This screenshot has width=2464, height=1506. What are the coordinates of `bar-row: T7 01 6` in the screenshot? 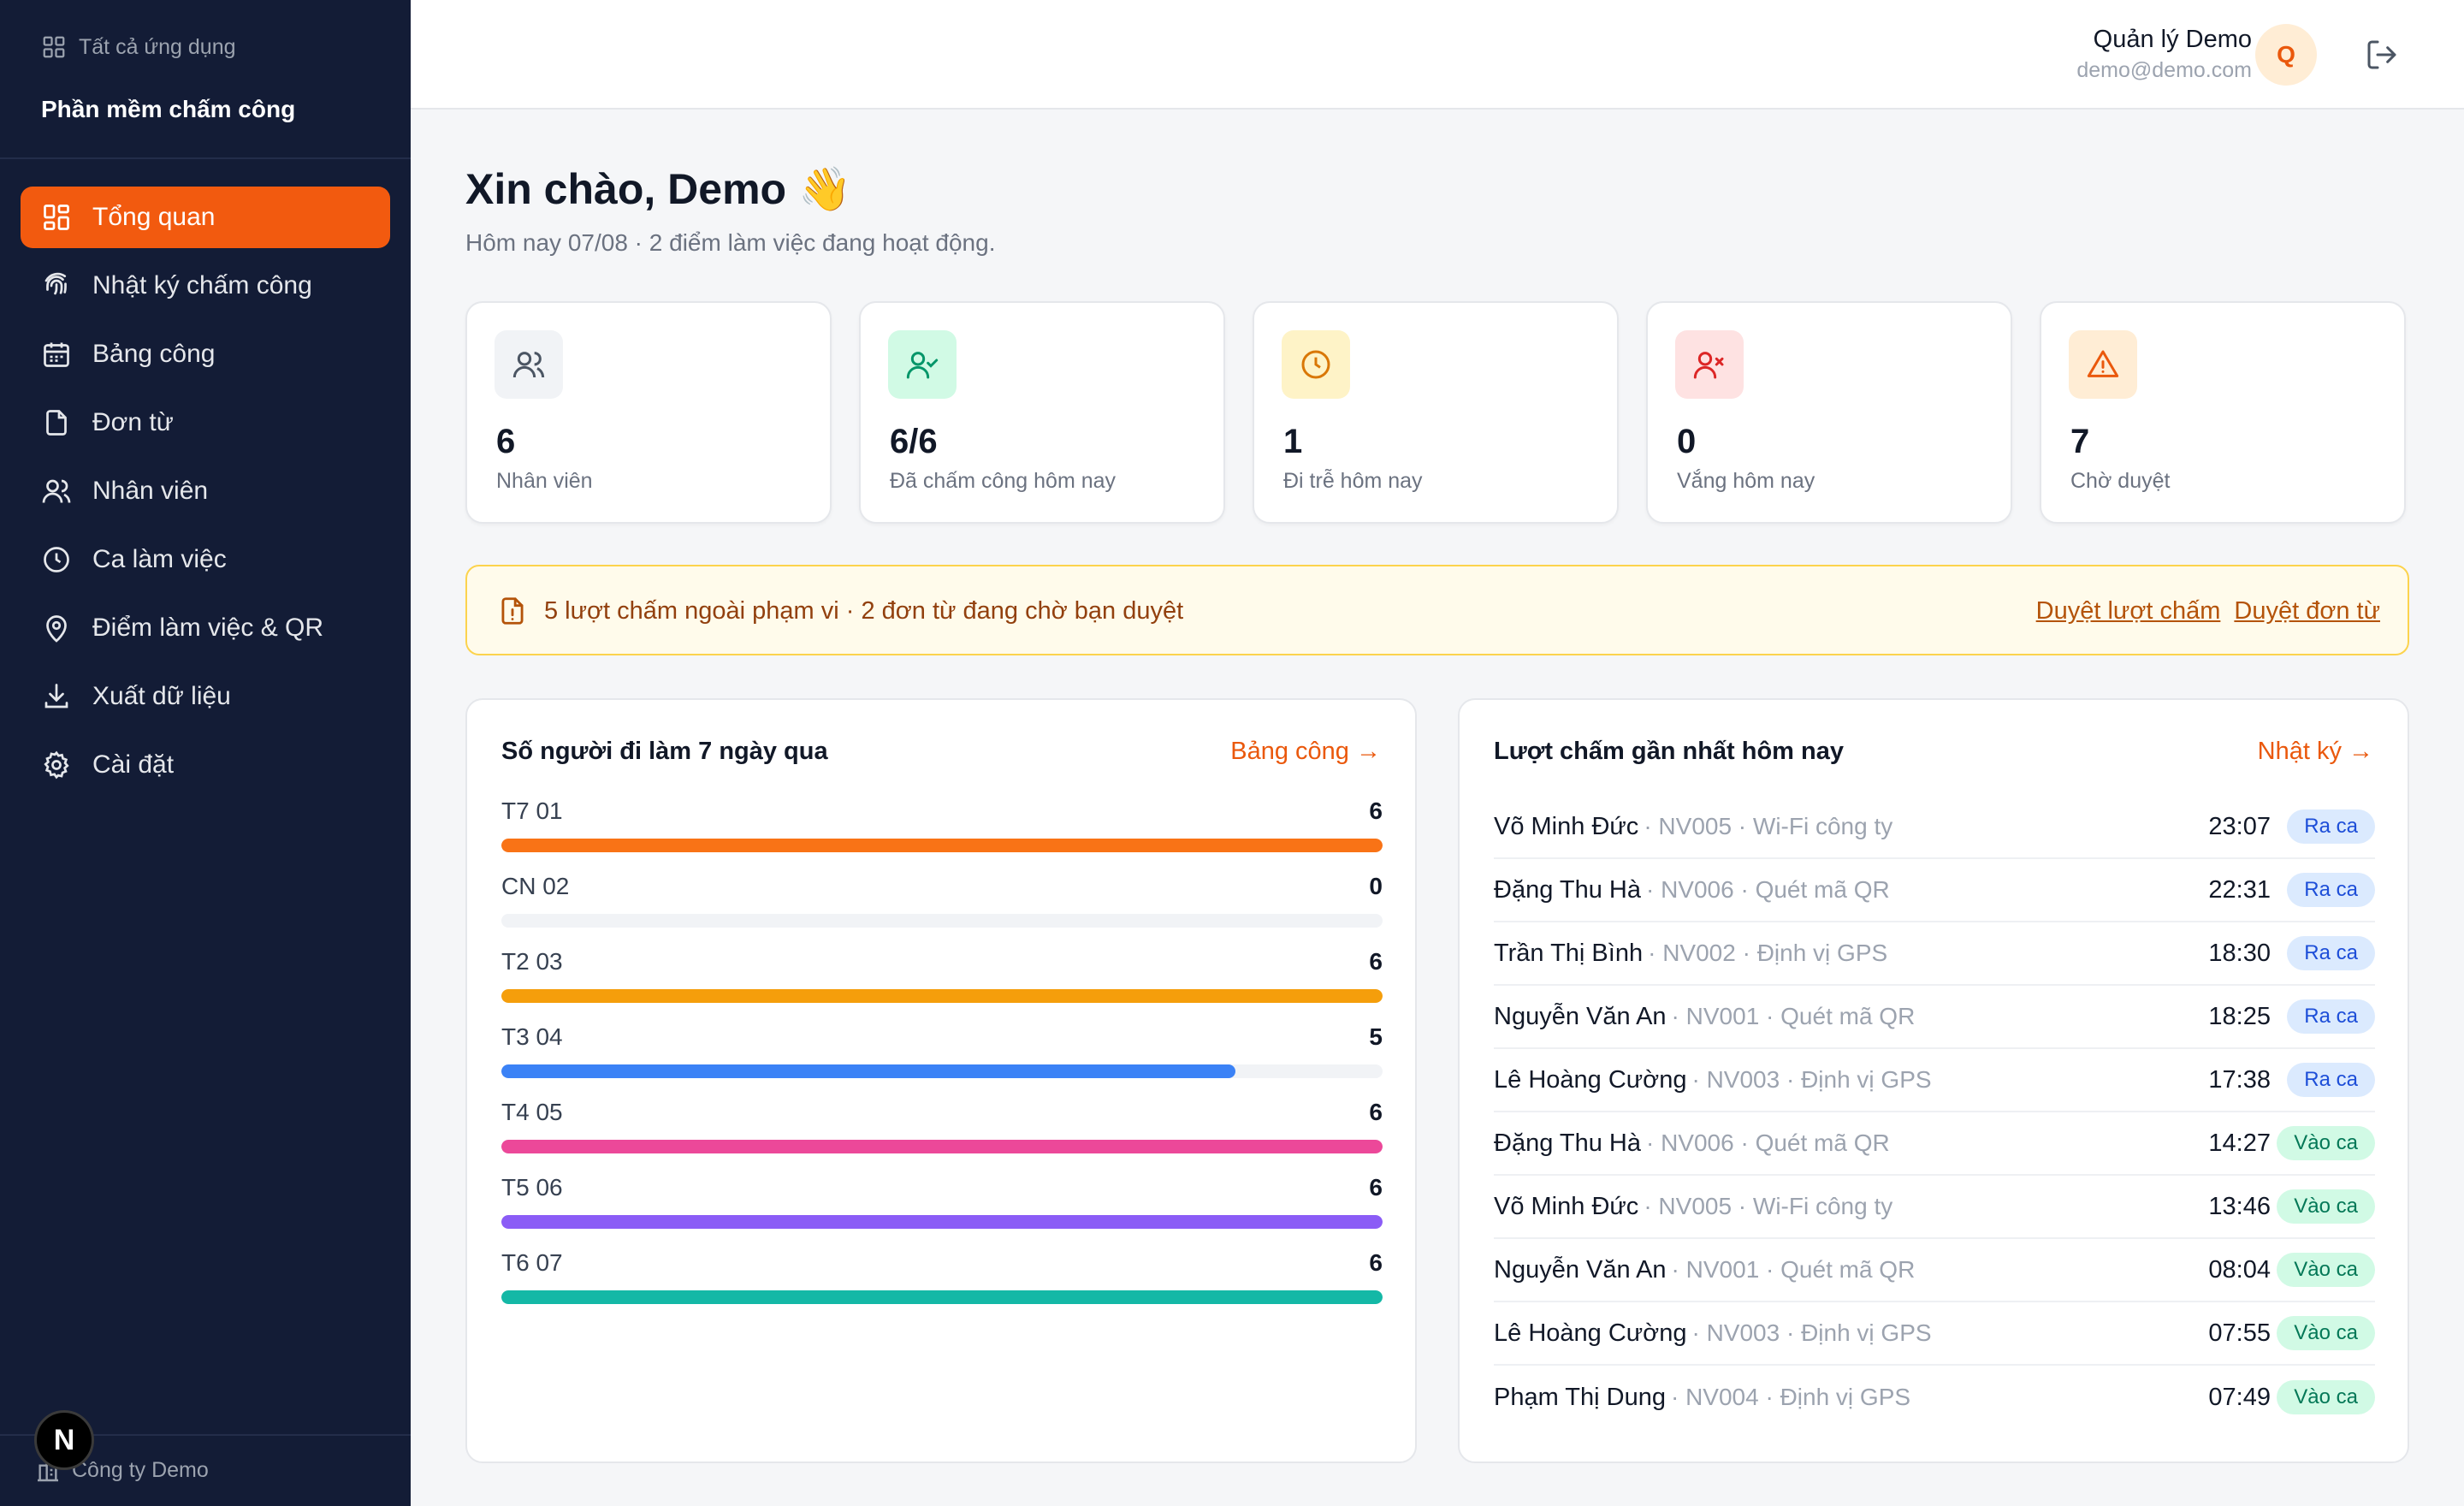 It's located at (942, 835).